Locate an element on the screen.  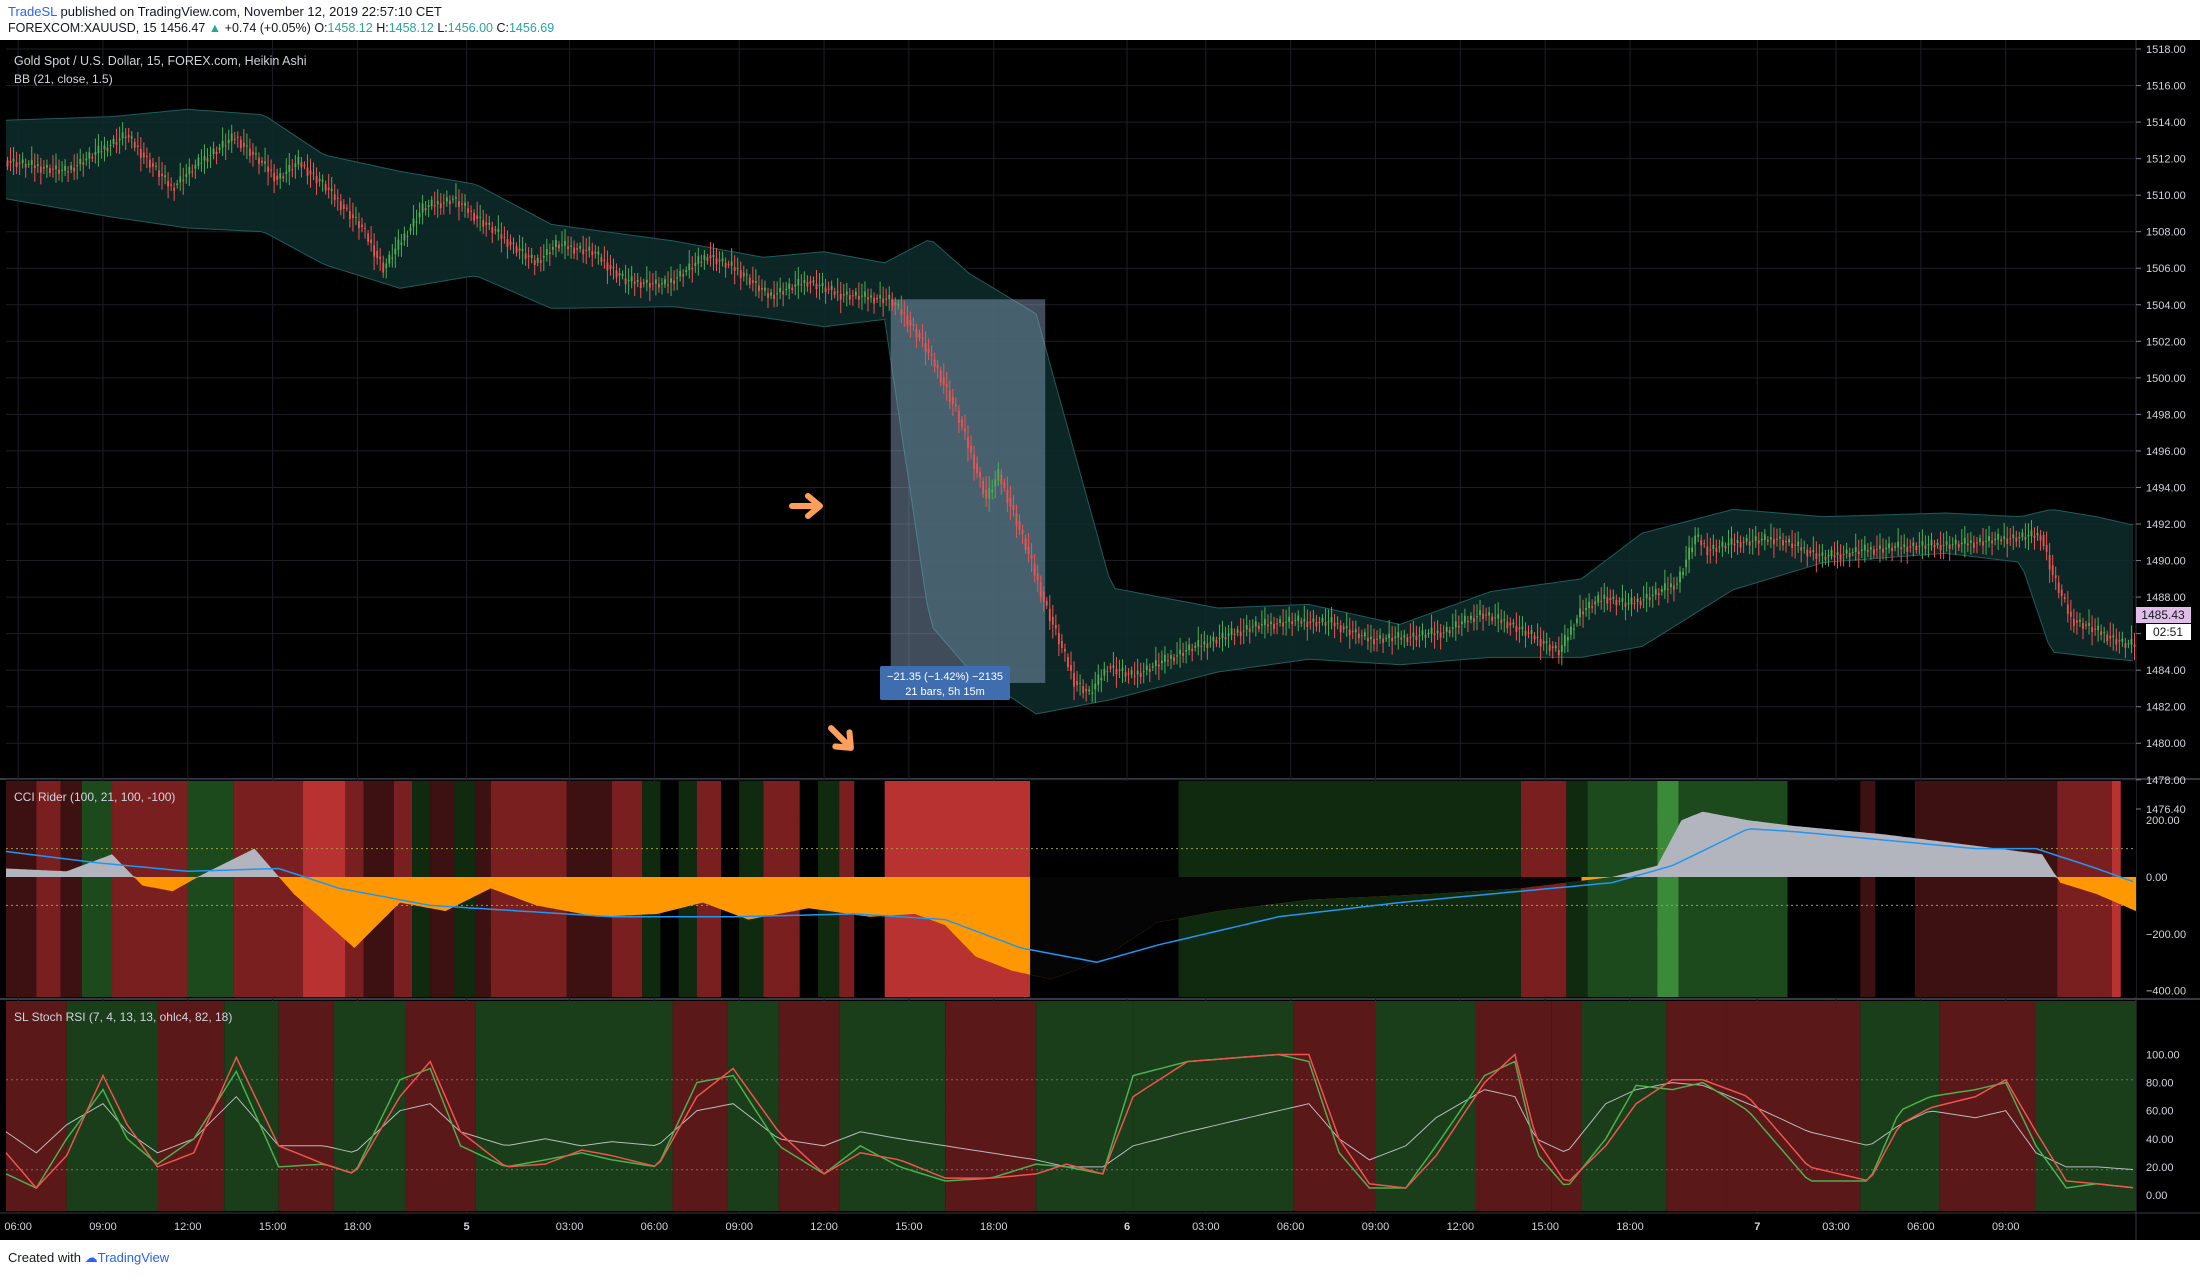
time-tick-label: 18:00 is located at coordinates (358, 1227).